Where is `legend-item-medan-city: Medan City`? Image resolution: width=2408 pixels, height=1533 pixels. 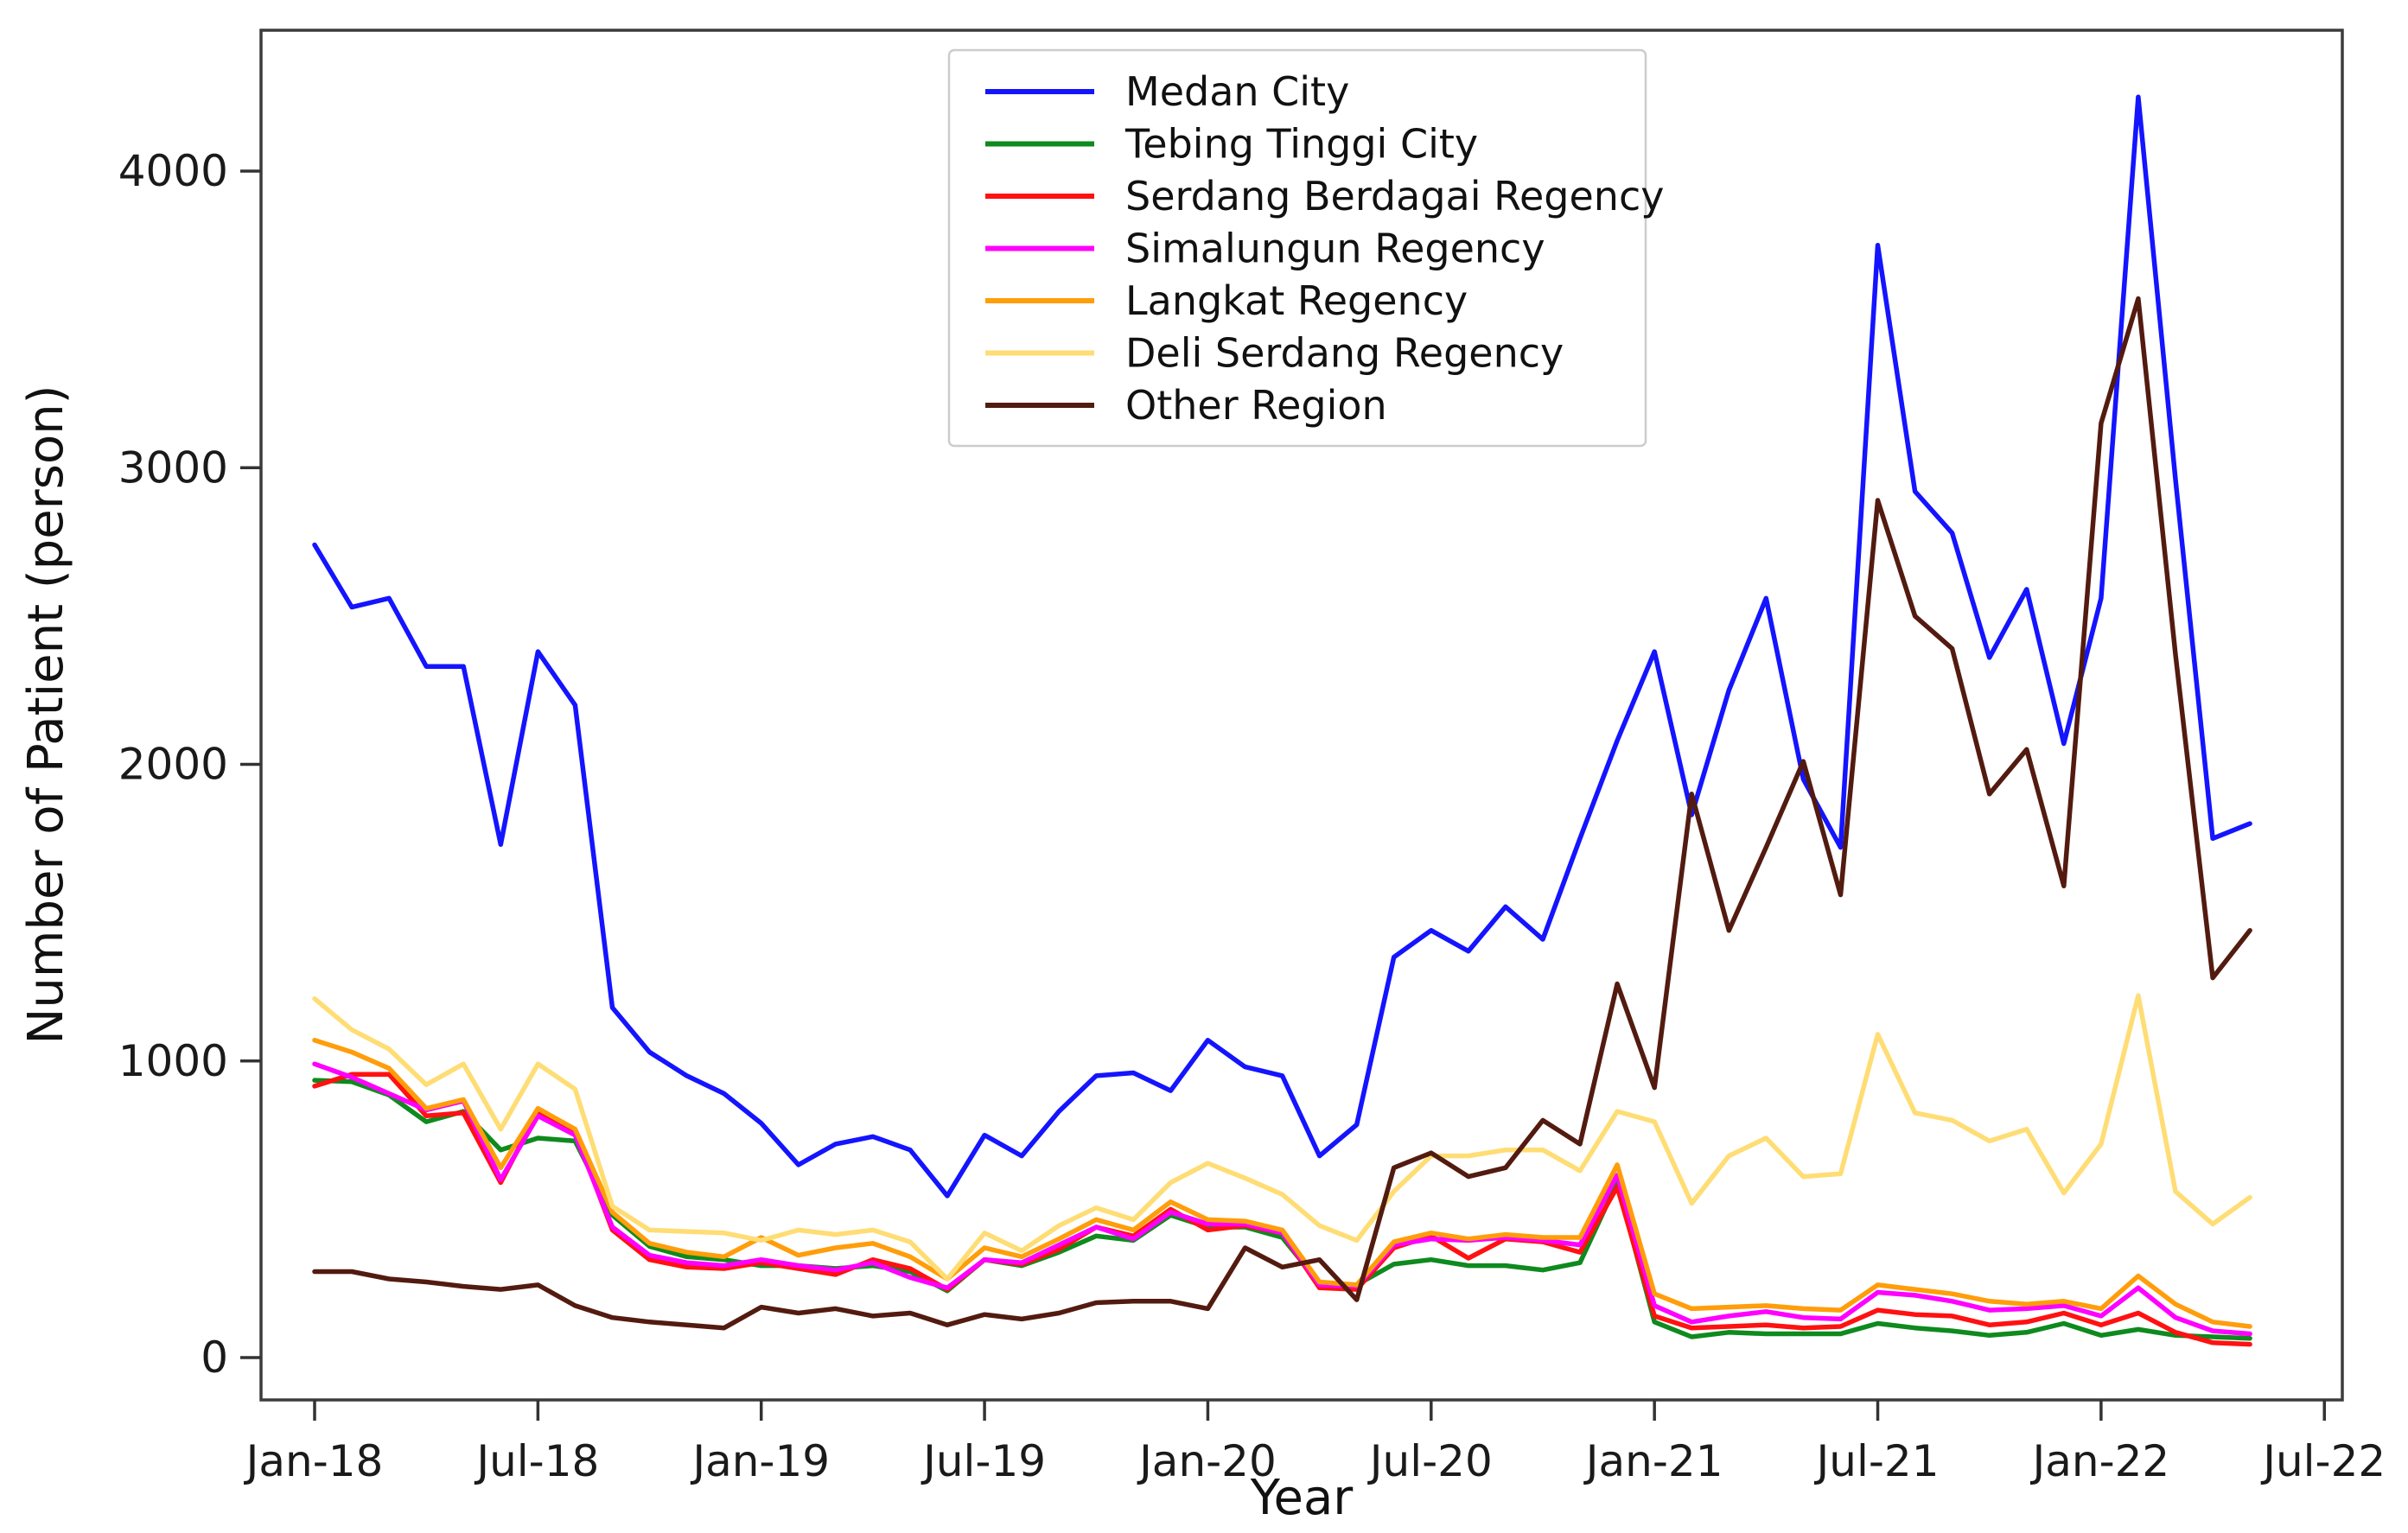 legend-item-medan-city: Medan City is located at coordinates (1167, 92).